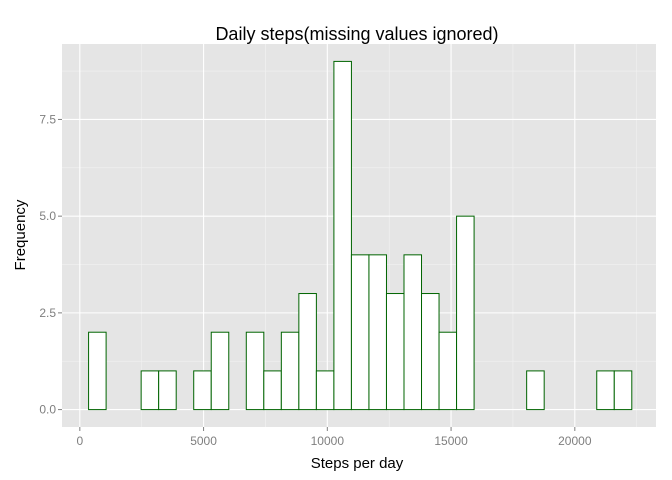 This screenshot has width=672, height=480. Describe the element at coordinates (50, 264) in the screenshot. I see `y-axis: 0.0 2.5 5.0 7.5` at that location.